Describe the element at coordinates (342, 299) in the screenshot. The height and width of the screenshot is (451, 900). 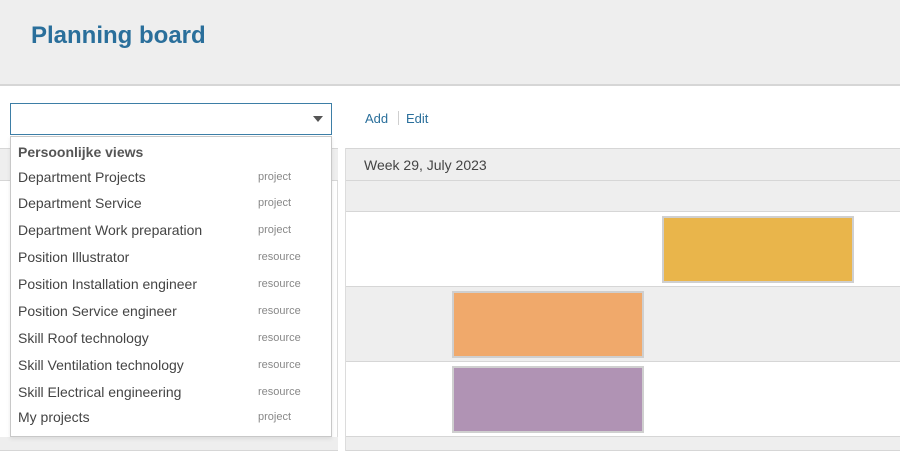
I see `pane-splitter` at that location.